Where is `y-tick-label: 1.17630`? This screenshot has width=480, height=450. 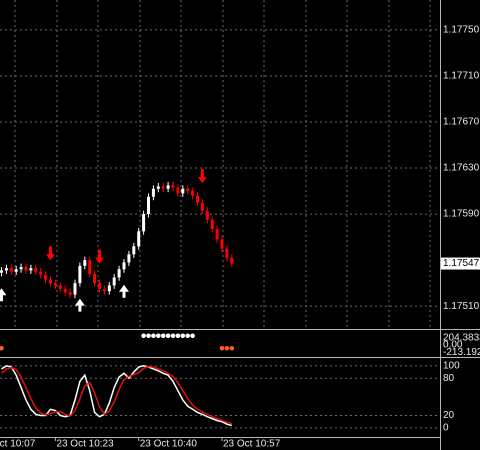 y-tick-label: 1.17630 is located at coordinates (461, 168).